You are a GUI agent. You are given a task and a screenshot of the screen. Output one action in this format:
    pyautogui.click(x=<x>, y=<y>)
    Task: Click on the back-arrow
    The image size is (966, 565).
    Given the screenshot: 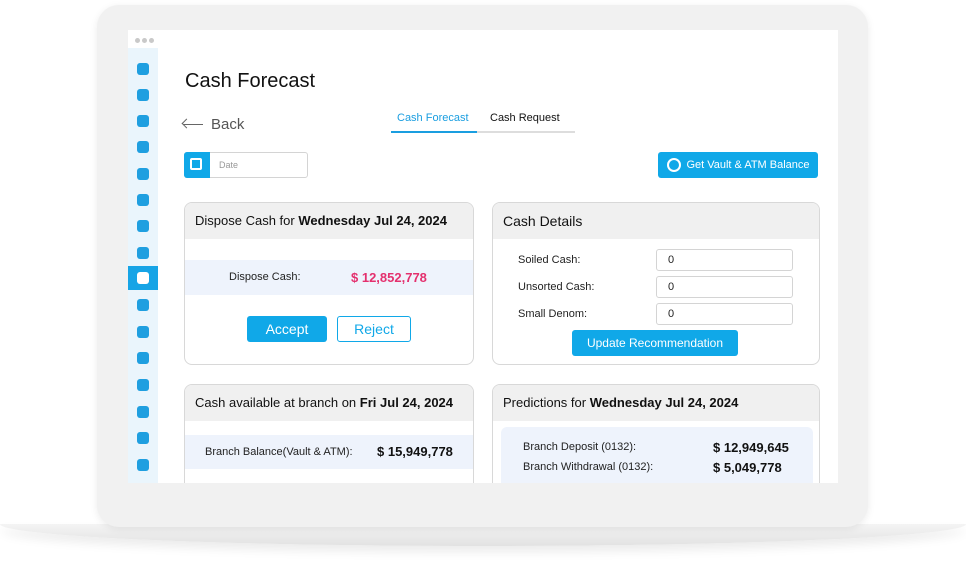 What is the action you would take?
    pyautogui.click(x=193, y=124)
    